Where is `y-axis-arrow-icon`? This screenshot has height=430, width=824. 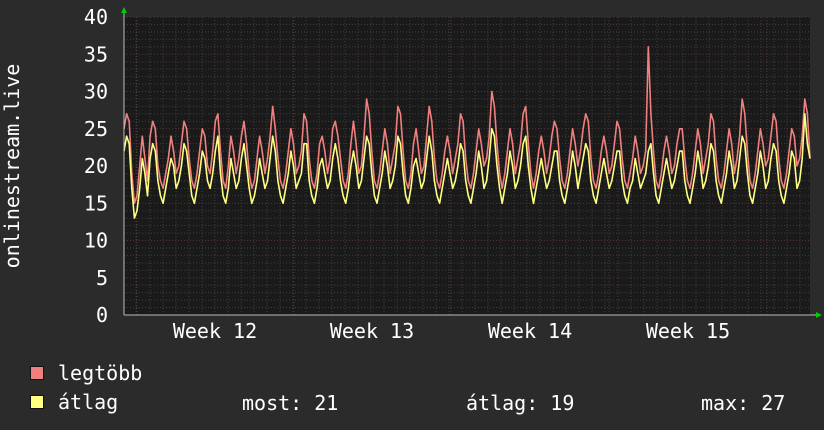 y-axis-arrow-icon is located at coordinates (124, 10).